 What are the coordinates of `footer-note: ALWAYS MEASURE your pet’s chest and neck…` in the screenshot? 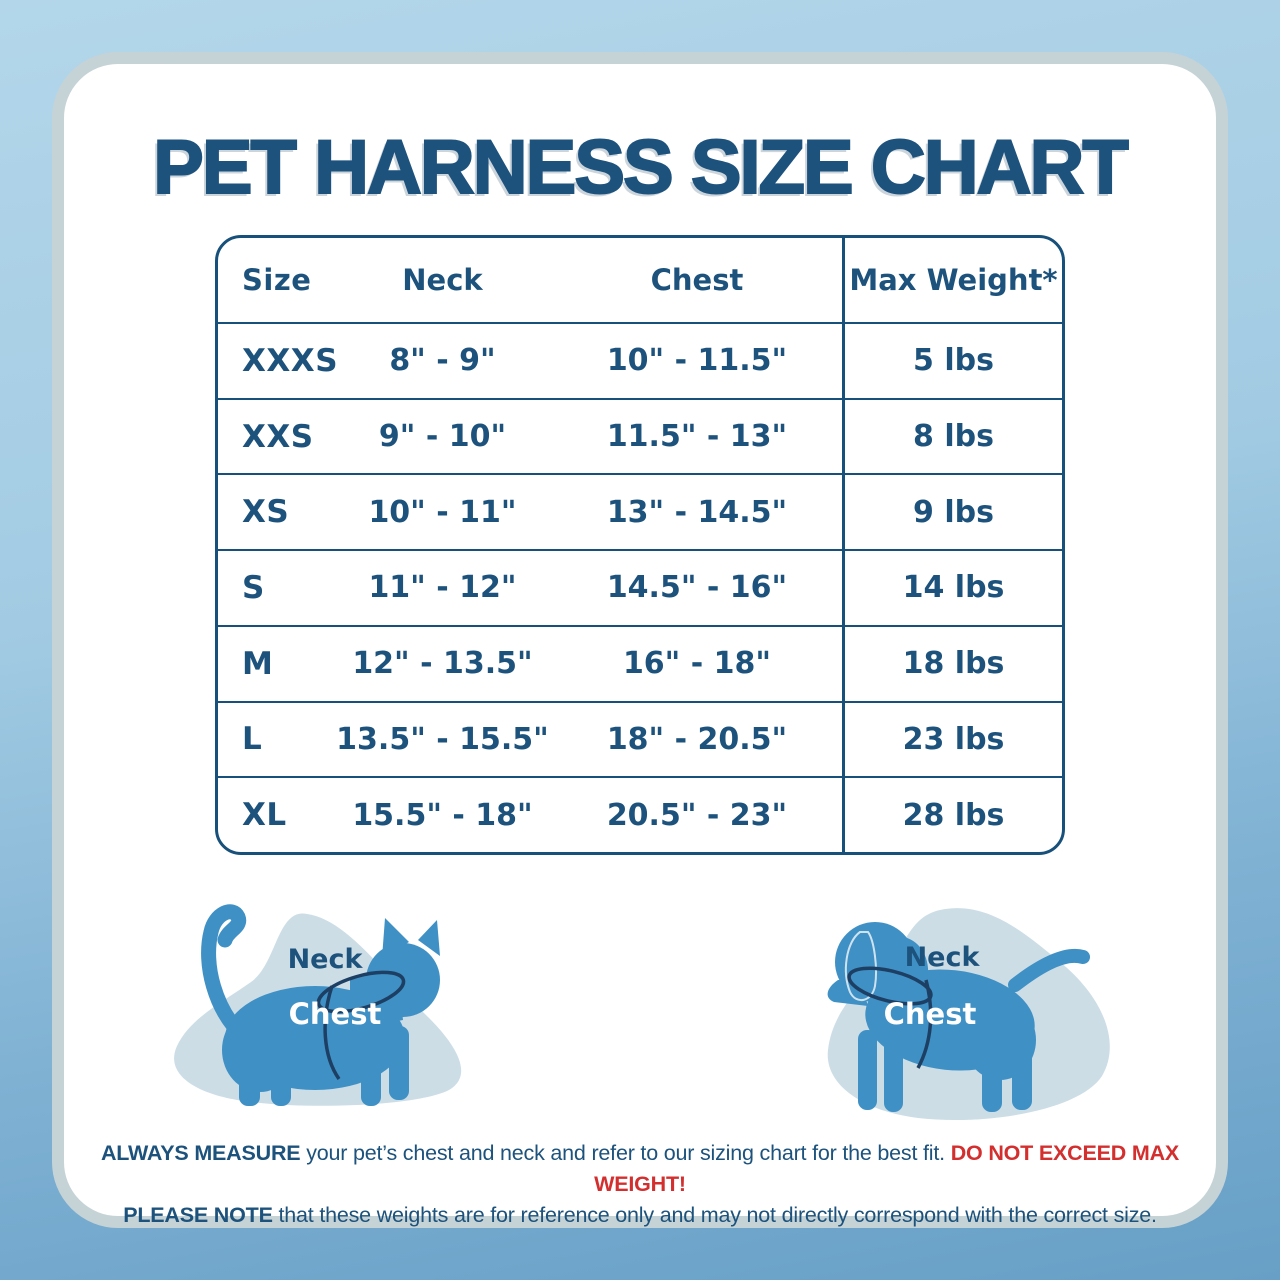 It's located at (640, 1184).